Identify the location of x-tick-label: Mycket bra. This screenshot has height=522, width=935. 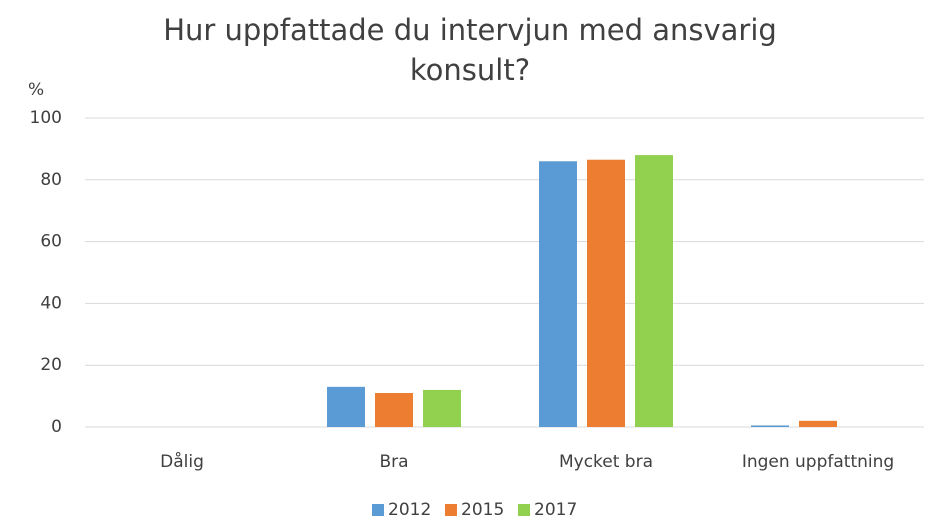
(606, 462).